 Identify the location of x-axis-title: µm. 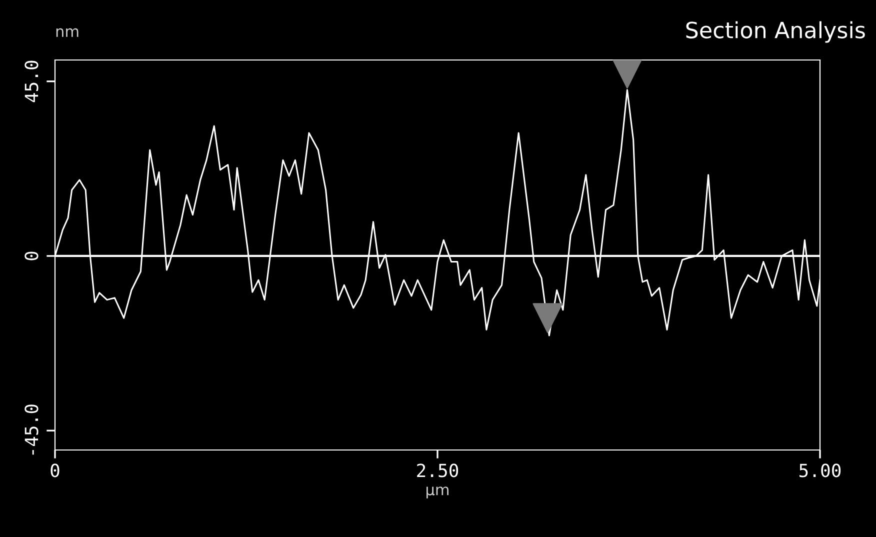
(437, 492).